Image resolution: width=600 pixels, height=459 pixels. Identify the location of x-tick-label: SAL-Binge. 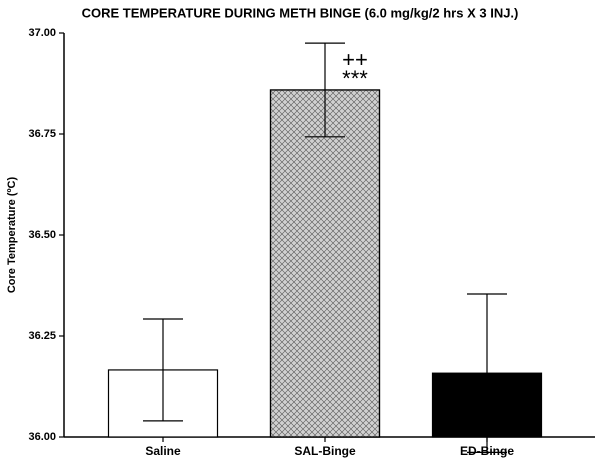
(325, 451).